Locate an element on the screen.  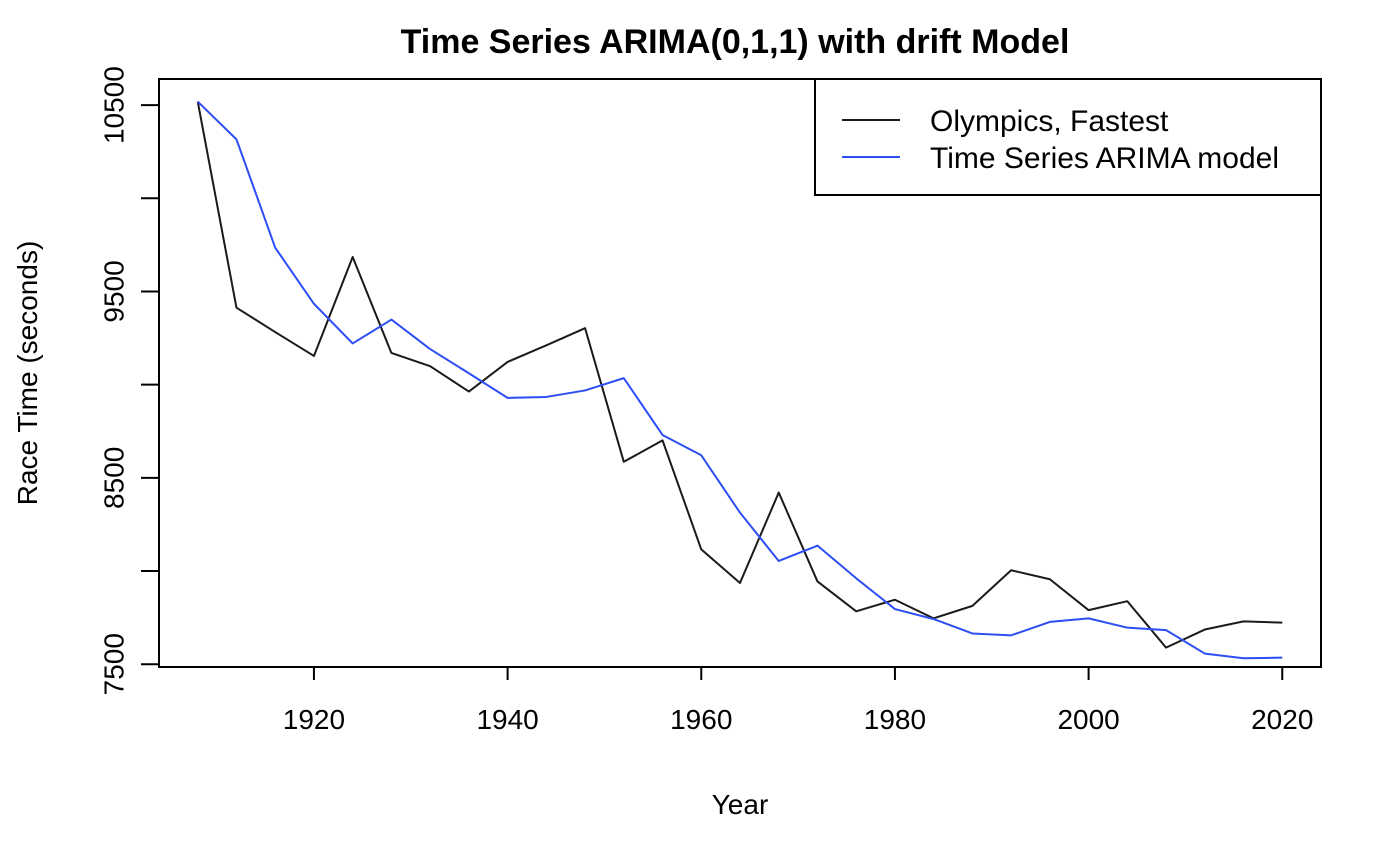
y-tick-label-10500: 10500 is located at coordinates (113, 105).